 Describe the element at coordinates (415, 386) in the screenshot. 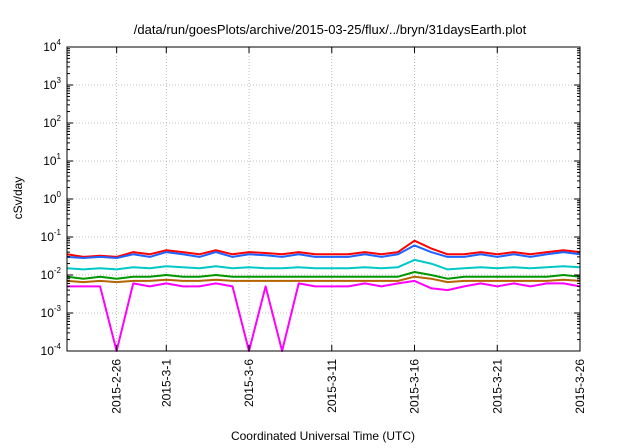

I see `x-tick-label: 2015-3-16` at that location.